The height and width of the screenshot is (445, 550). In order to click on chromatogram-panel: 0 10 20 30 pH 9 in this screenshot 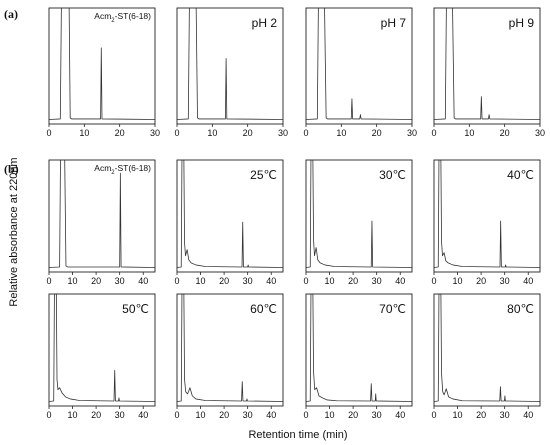, I will do `click(488, 72)`.